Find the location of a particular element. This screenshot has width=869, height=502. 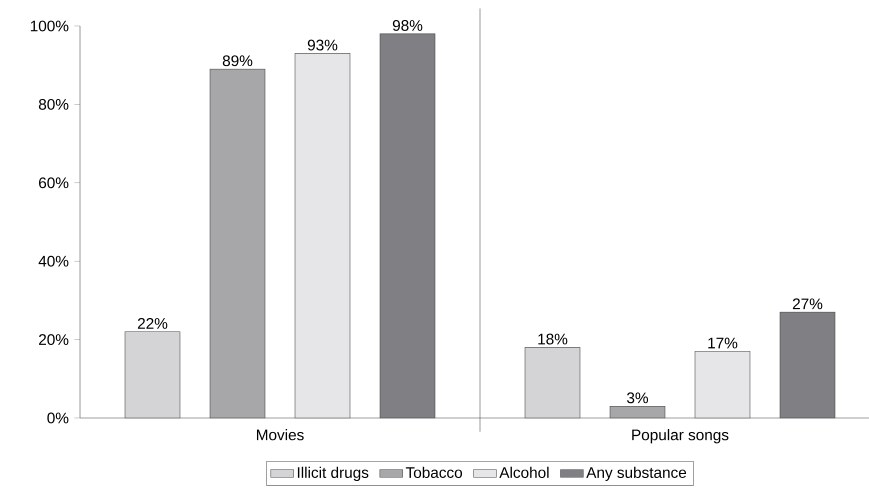

data-label: 22% is located at coordinates (153, 323).